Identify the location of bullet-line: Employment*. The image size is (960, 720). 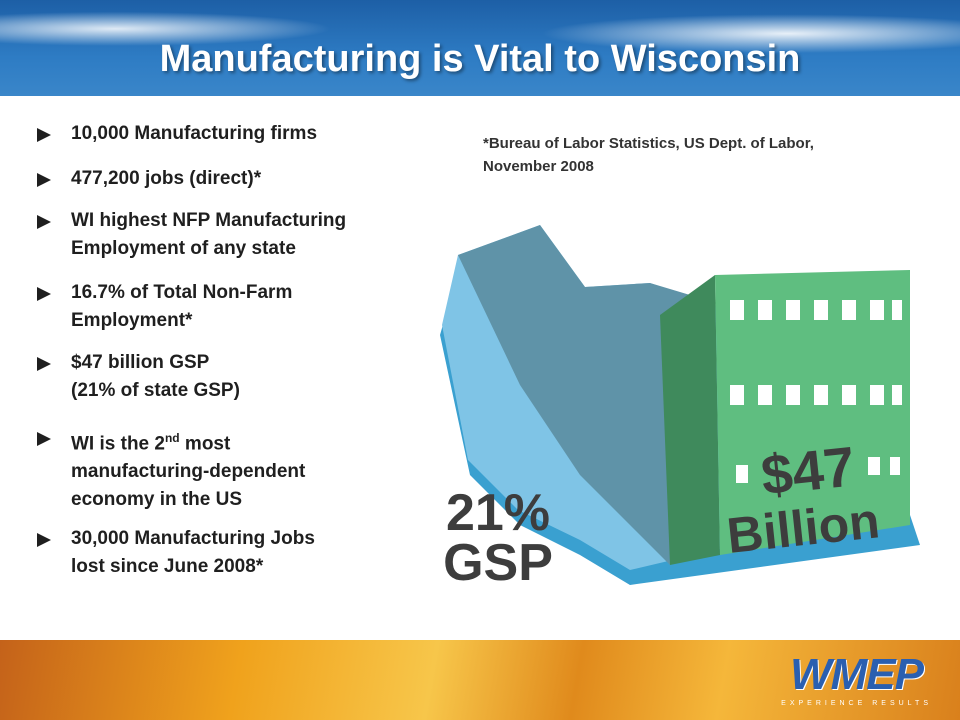
(132, 320).